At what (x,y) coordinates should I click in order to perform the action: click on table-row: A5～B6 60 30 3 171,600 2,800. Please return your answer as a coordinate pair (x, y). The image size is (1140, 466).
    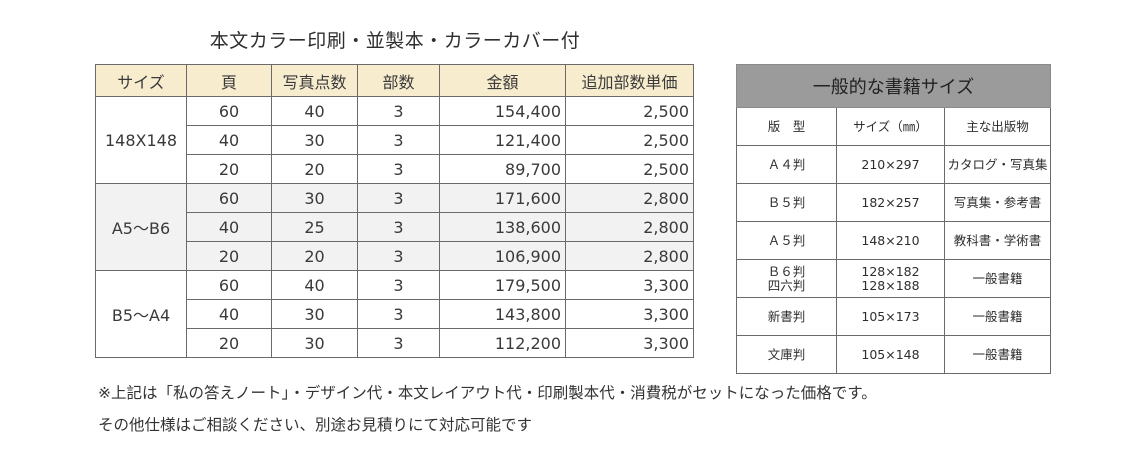
    Looking at the image, I should click on (394, 227).